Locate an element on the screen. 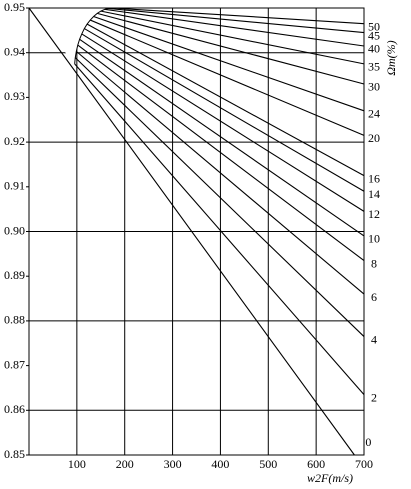 Image resolution: width=411 pixels, height=489 pixels. y-tick-label: 0.92 is located at coordinates (14, 141).